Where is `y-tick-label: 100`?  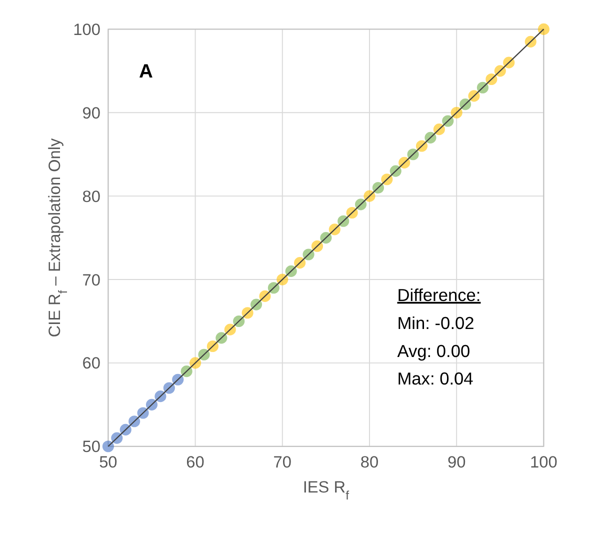
y-tick-label: 100 is located at coordinates (86, 29).